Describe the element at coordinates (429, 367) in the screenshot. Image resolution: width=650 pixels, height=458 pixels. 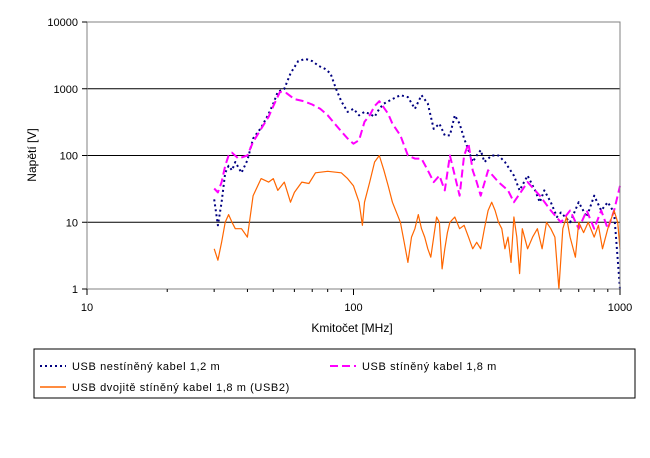
I see `legend-label-2: USB stíněný kabel 1,8 m` at that location.